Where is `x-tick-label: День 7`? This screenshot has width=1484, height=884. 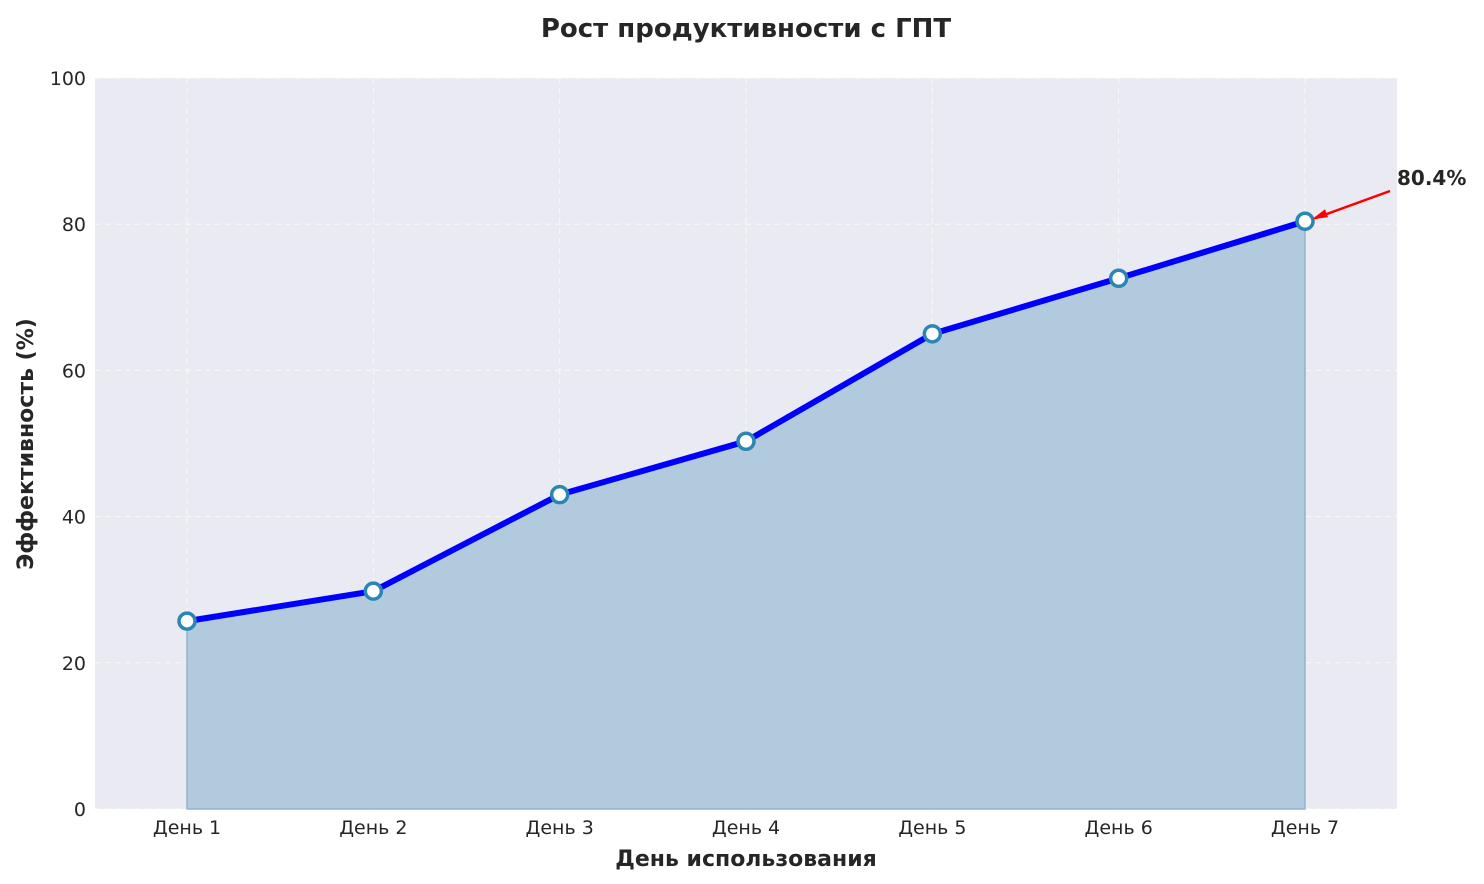 x-tick-label: День 7 is located at coordinates (1305, 828).